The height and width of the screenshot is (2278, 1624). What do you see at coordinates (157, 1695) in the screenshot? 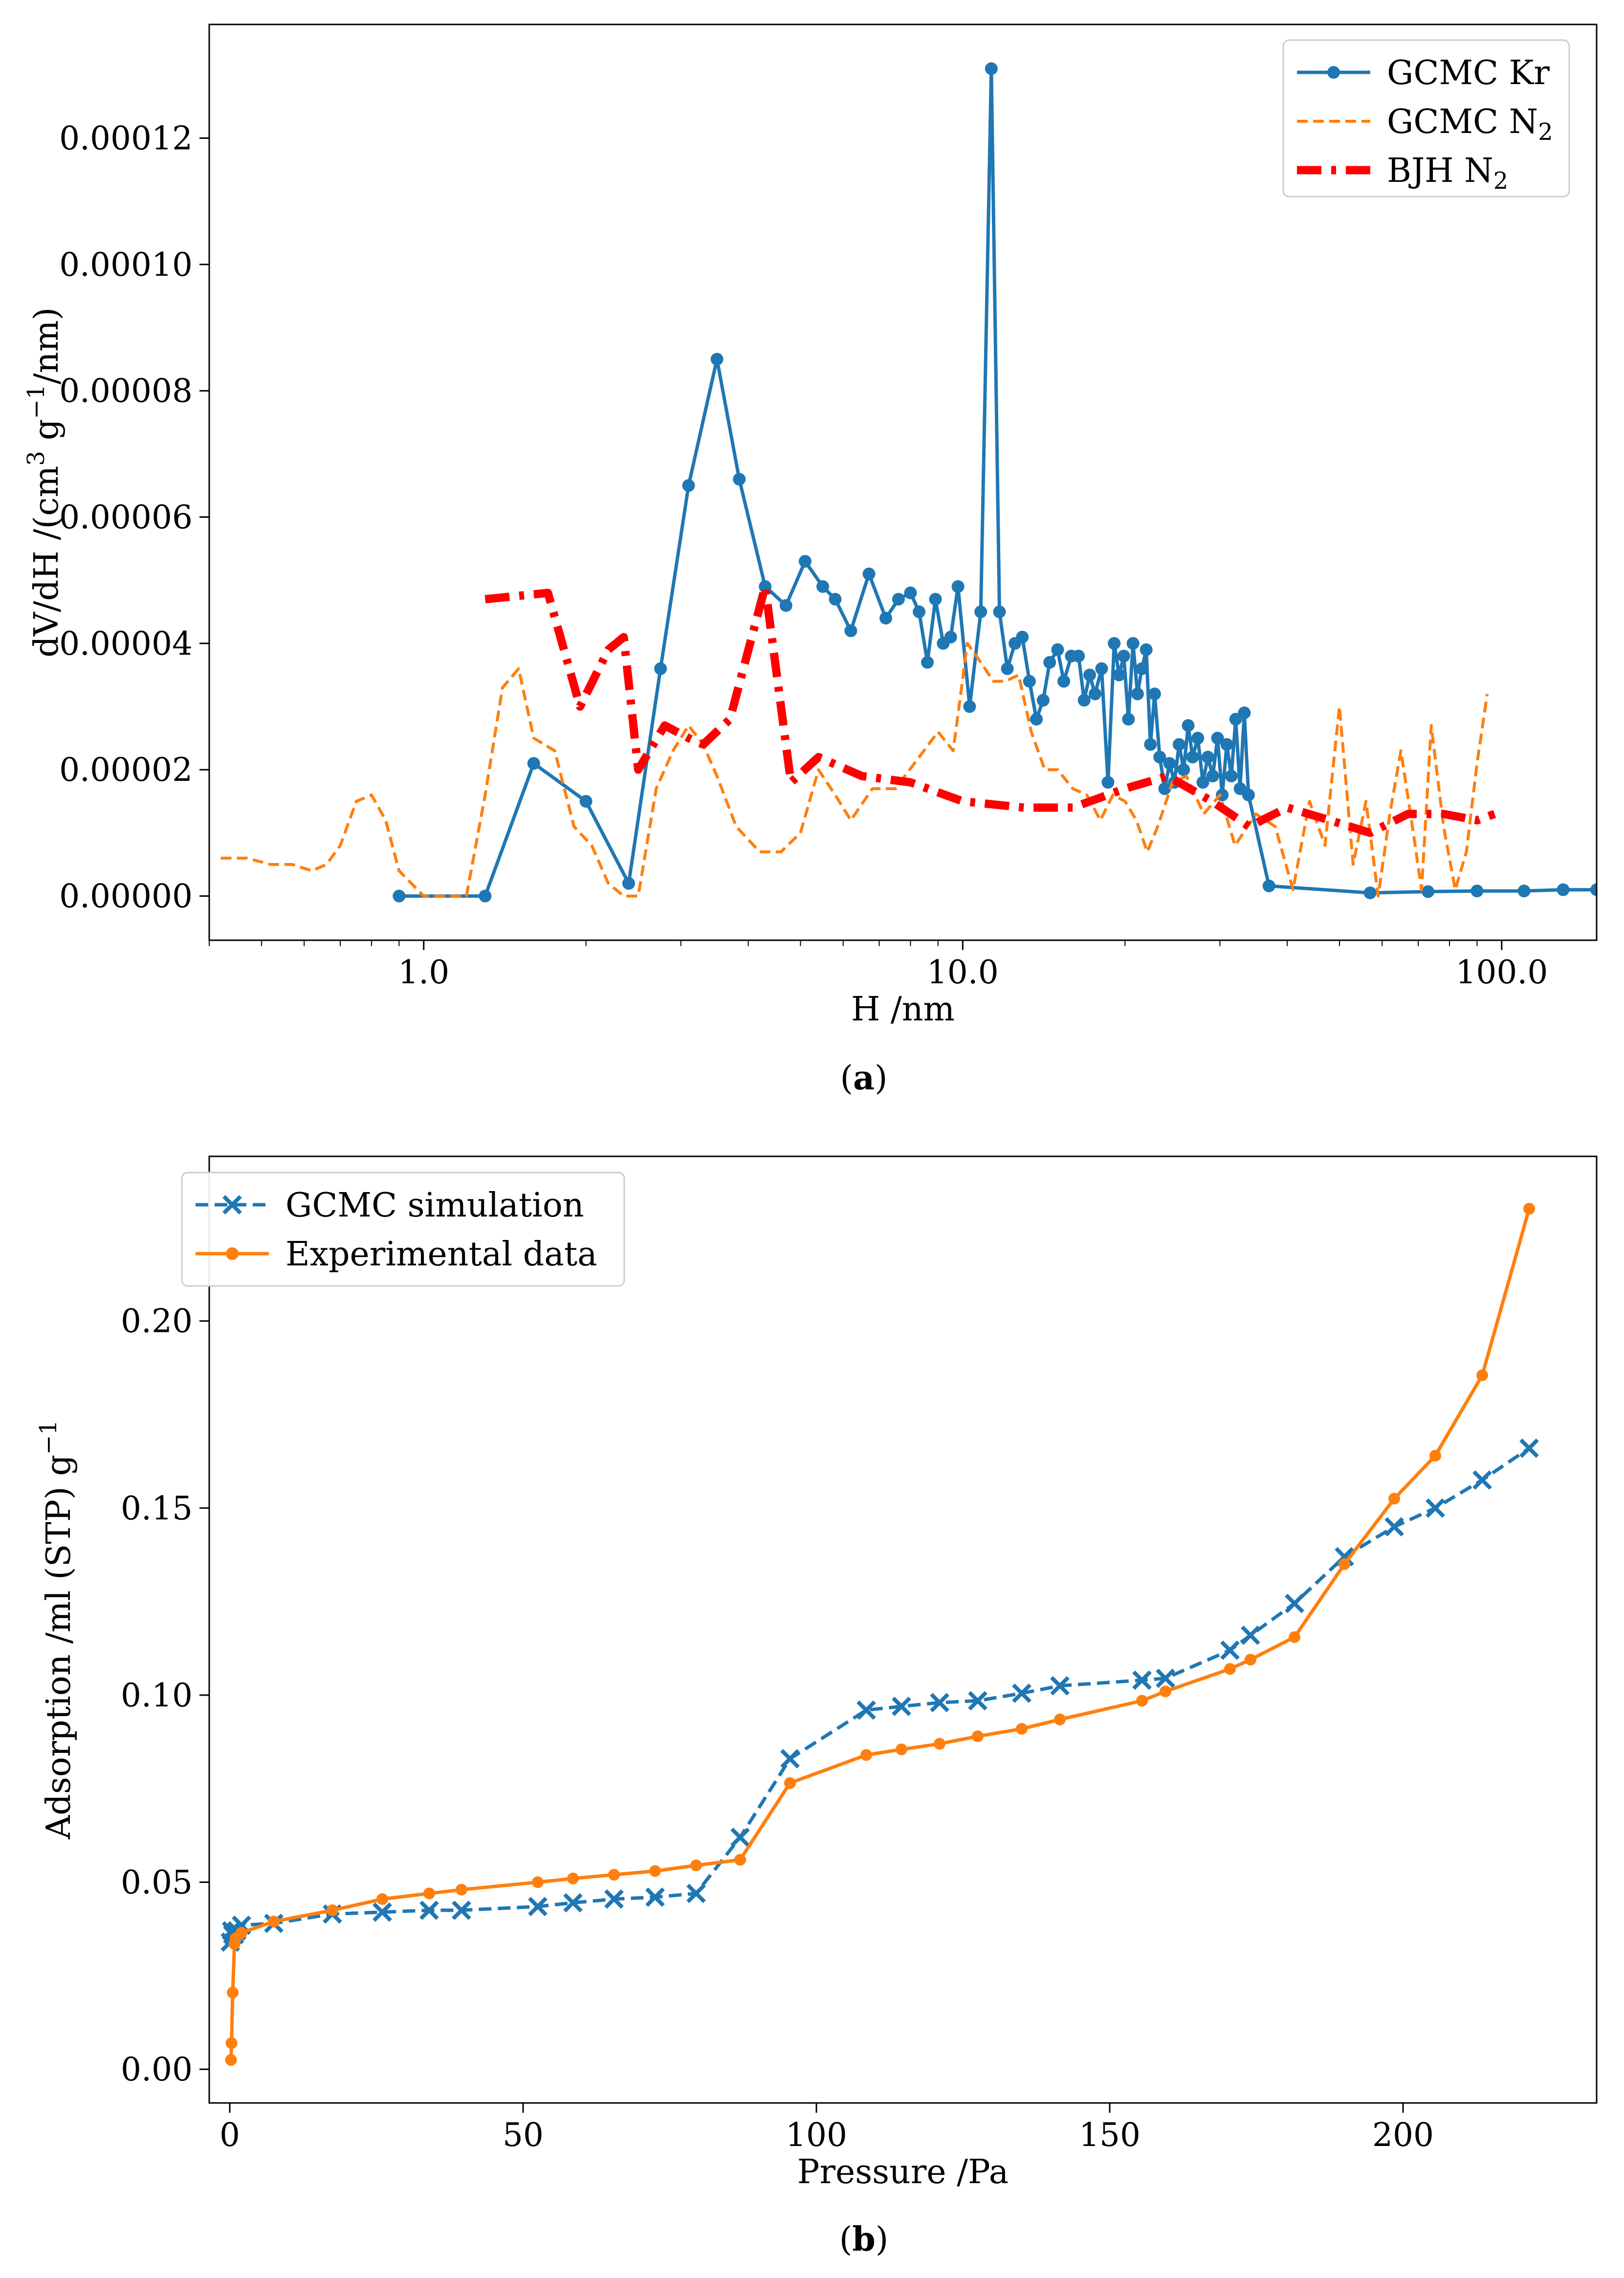
I see `y-tick-label: 0.10` at bounding box center [157, 1695].